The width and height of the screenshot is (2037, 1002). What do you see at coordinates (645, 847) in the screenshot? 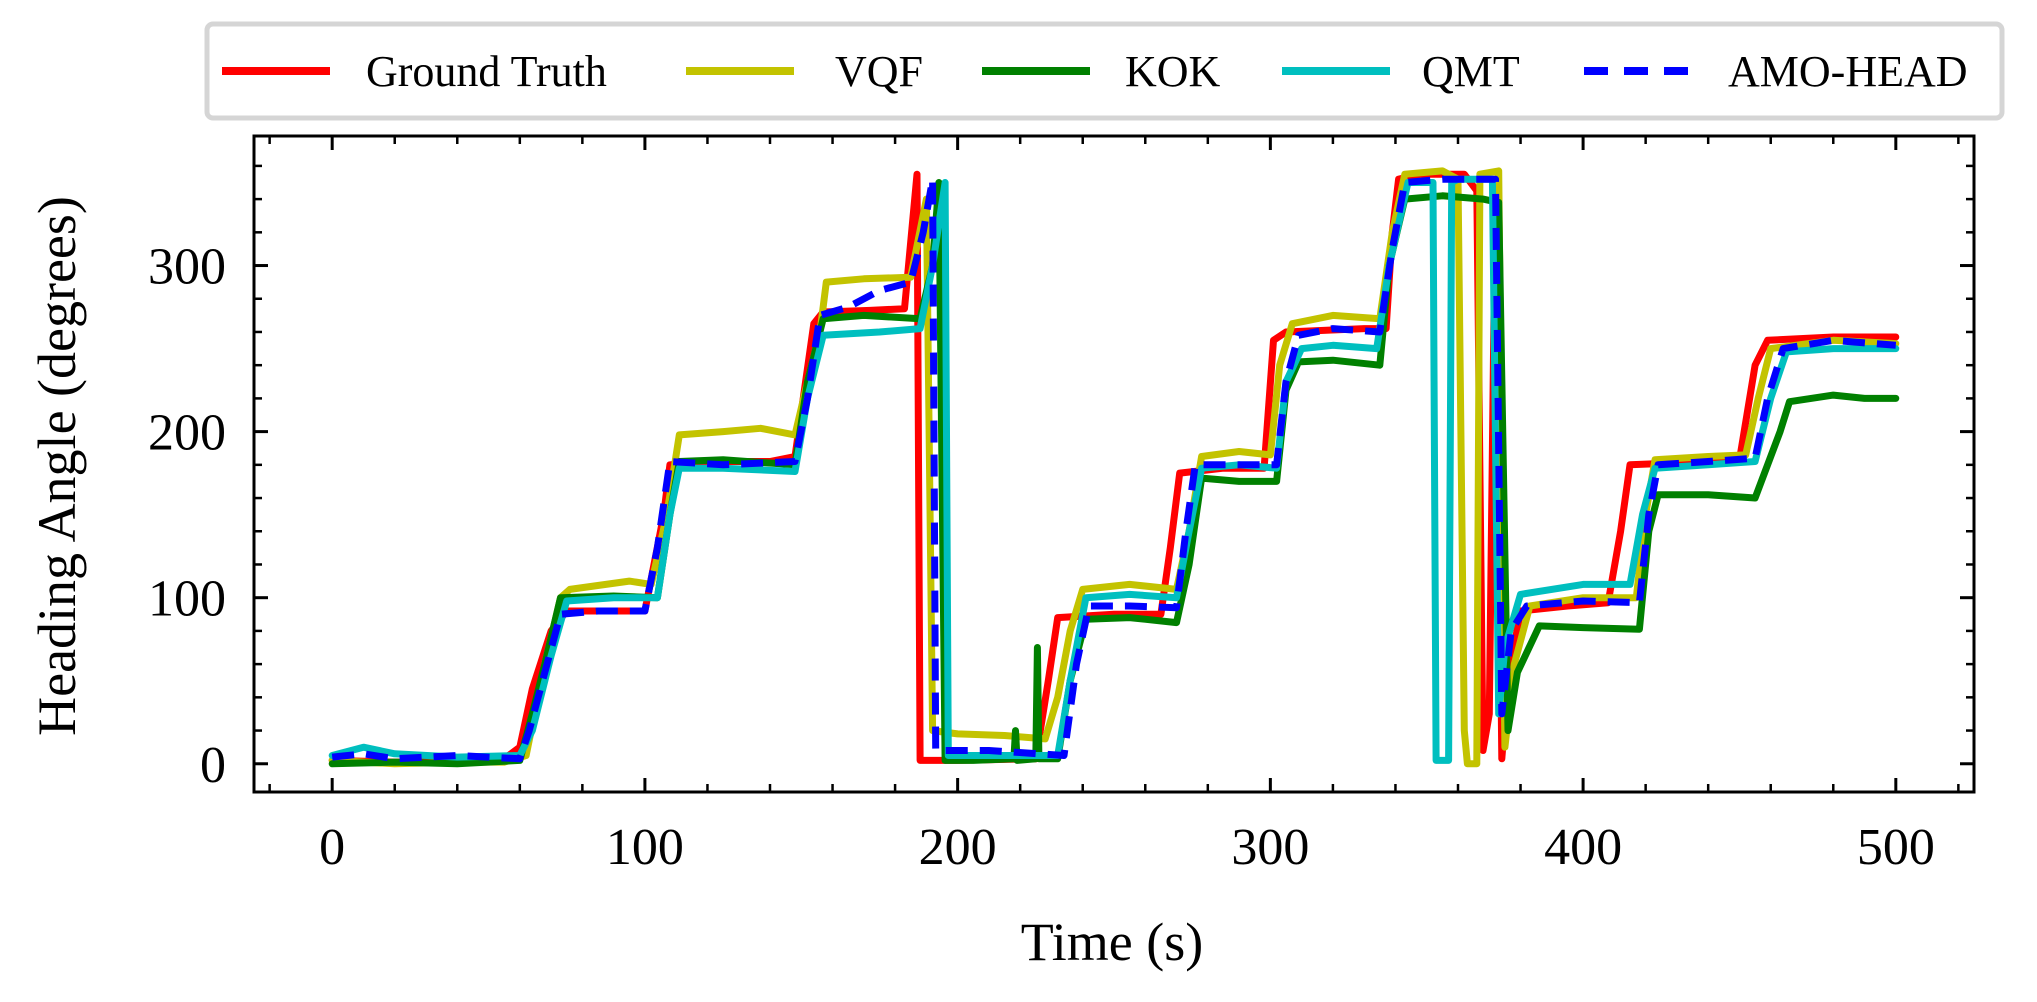
I see `x-tick-label: 100` at bounding box center [645, 847].